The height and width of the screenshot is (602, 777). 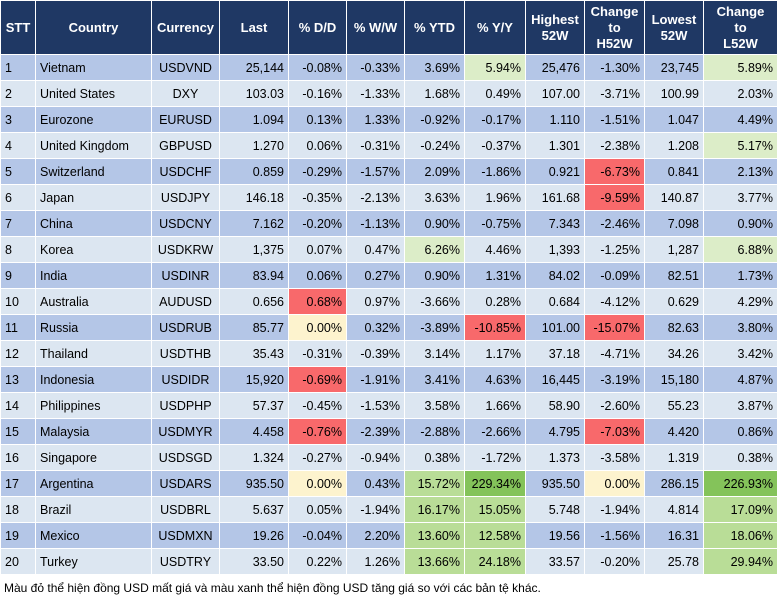 I want to click on cell-change-h52: -1.94%, so click(x=614, y=509).